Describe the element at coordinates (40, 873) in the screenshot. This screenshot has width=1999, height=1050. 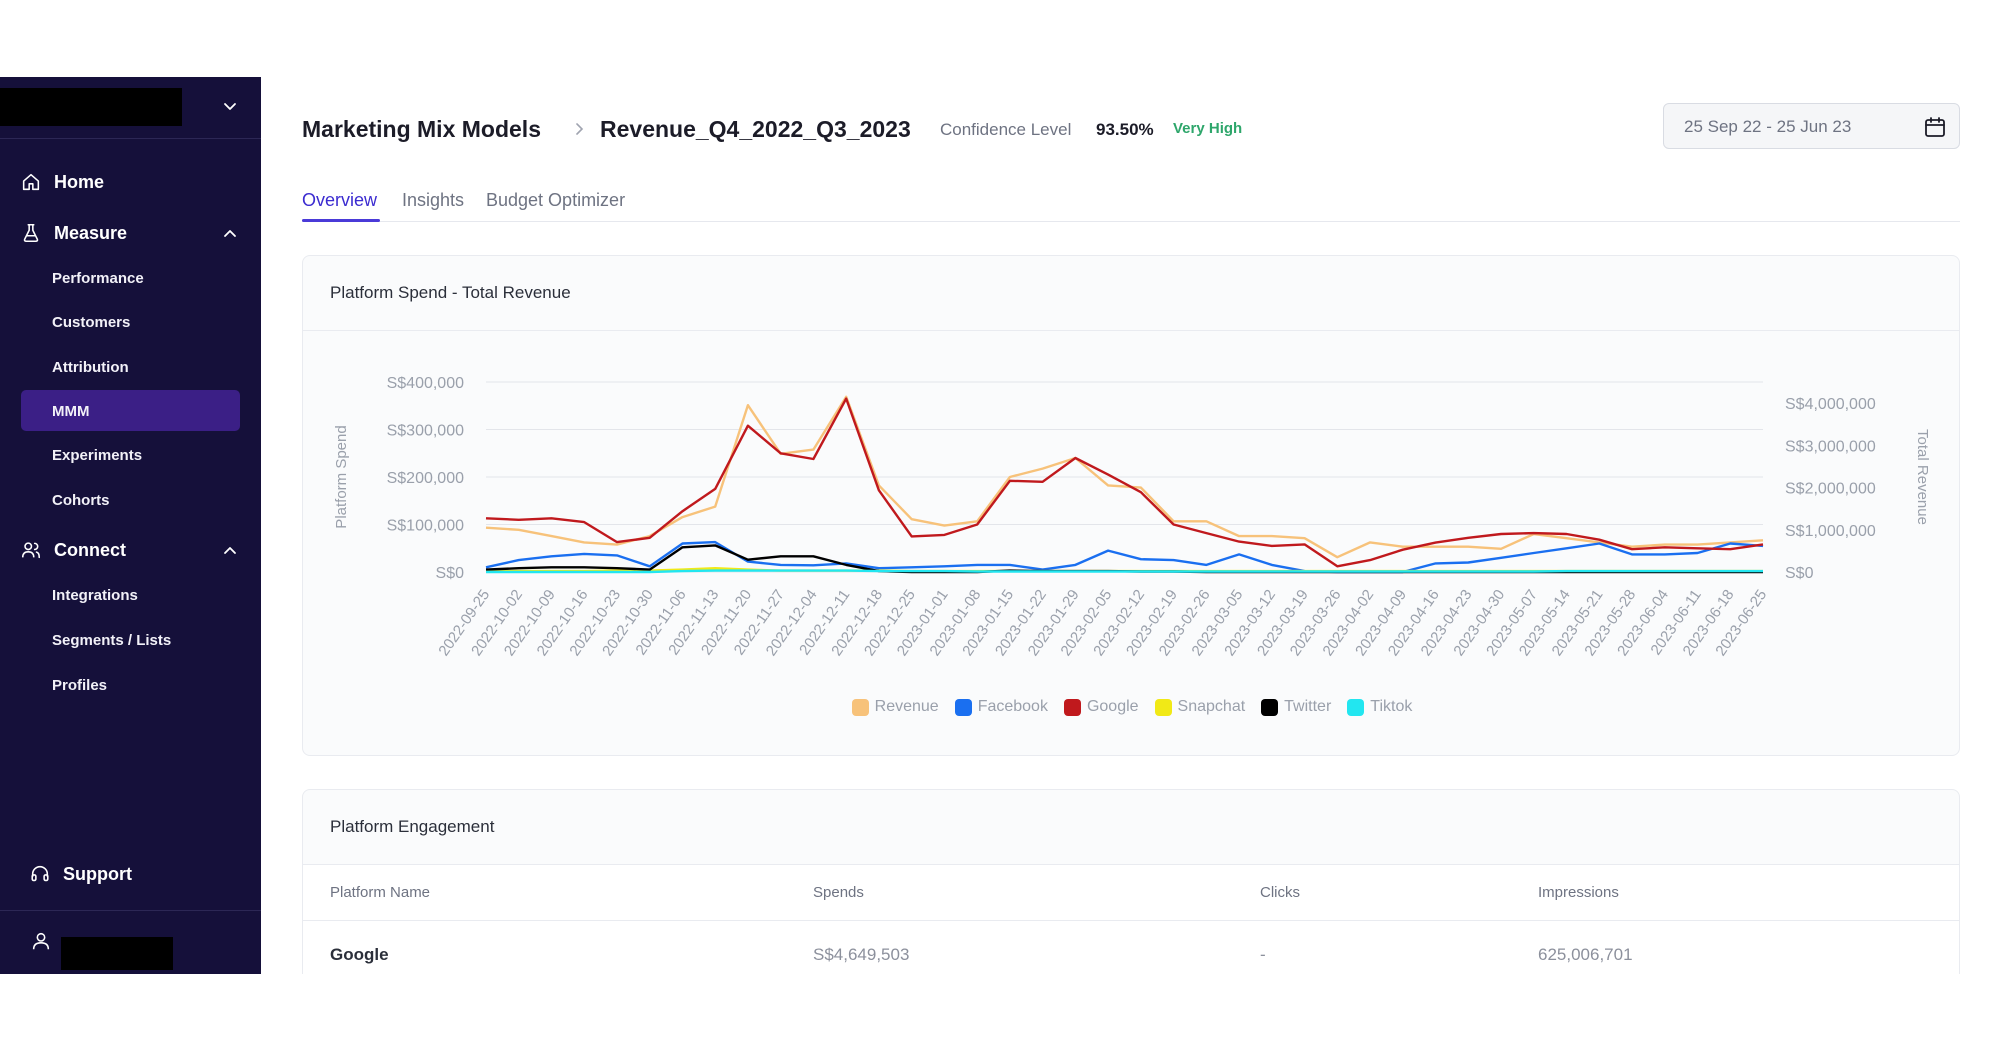
I see `headset-icon` at that location.